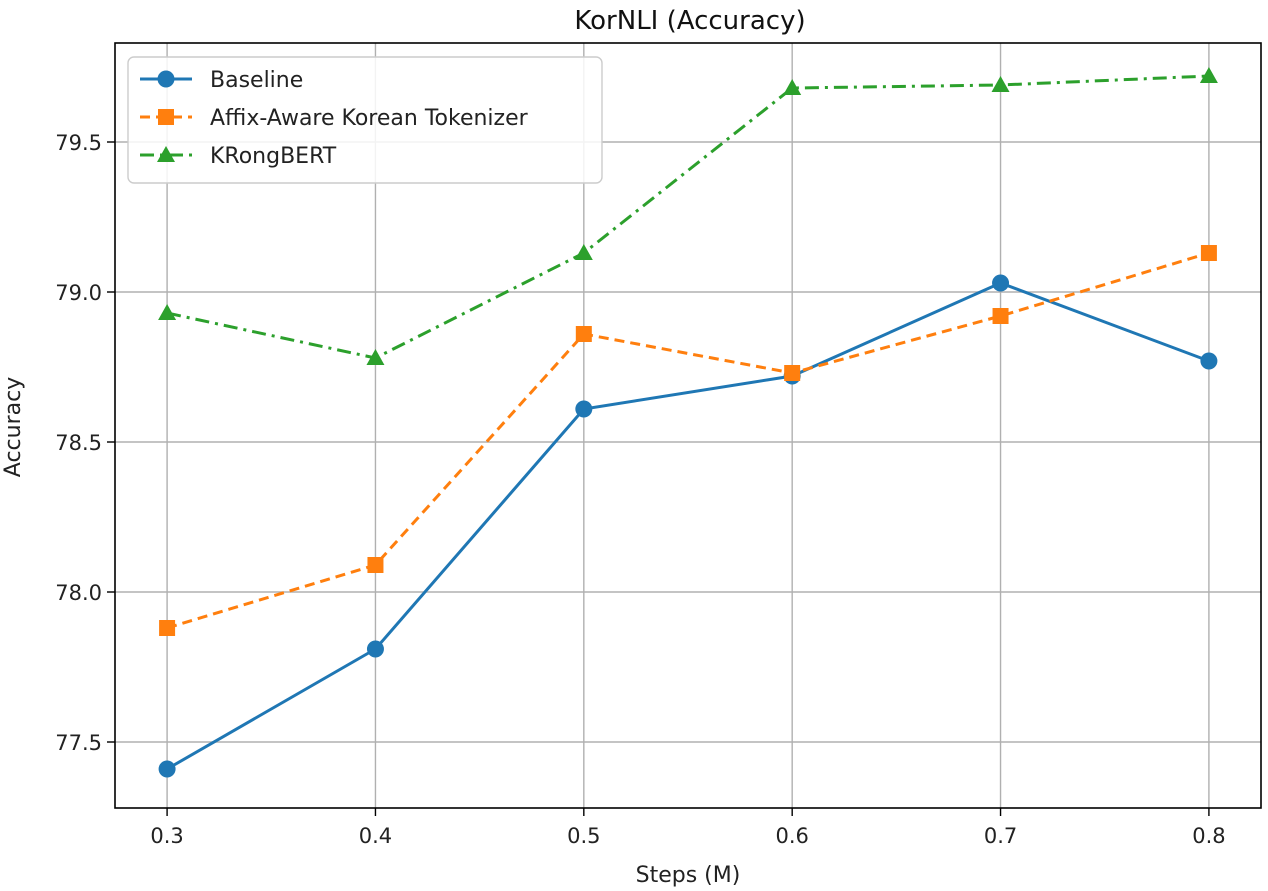 Image resolution: width=1268 pixels, height=891 pixels. I want to click on y-axis-label: Accuracy, so click(13, 427).